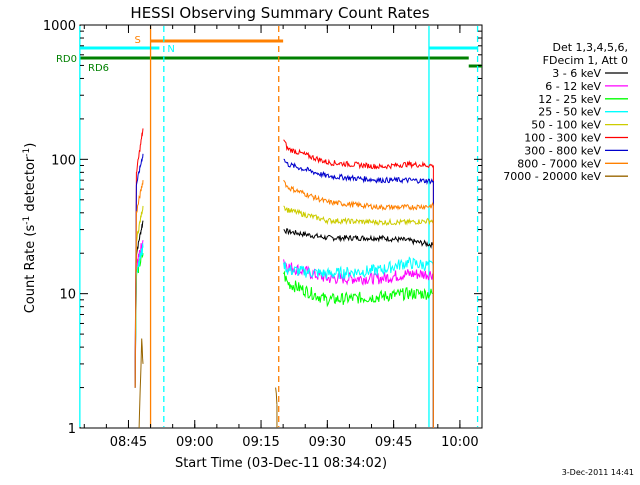 The height and width of the screenshot is (485, 640). I want to click on y-tick-label-2: 100, so click(63, 160).